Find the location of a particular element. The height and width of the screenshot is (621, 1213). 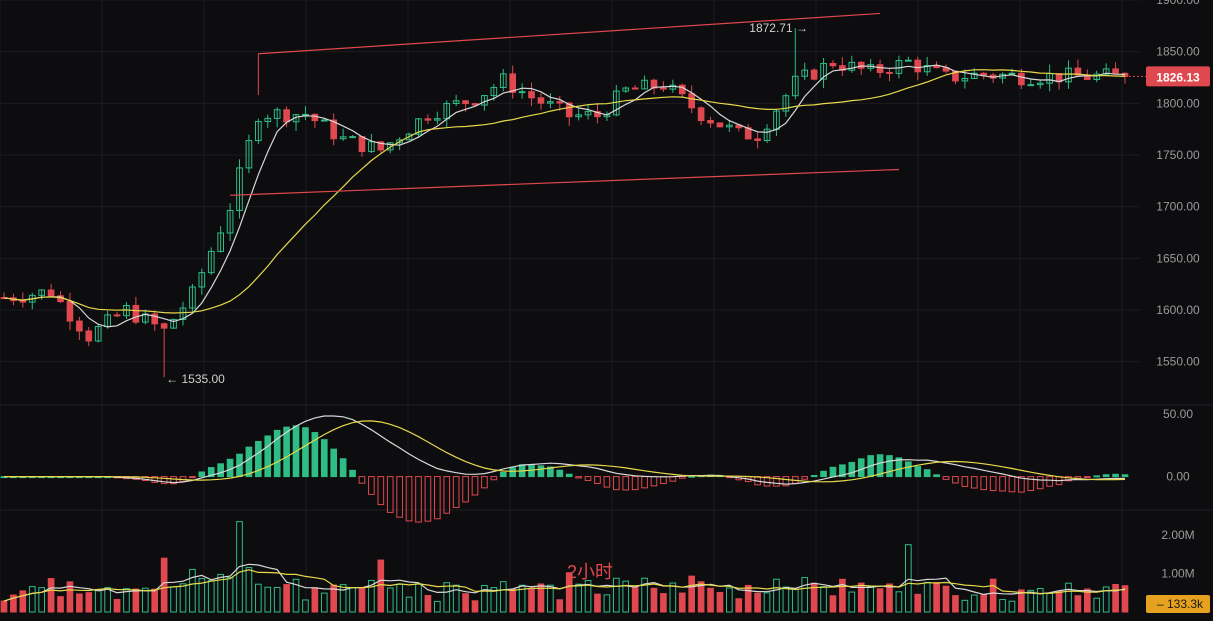

current-price-value: 1826.13 is located at coordinates (1178, 77).